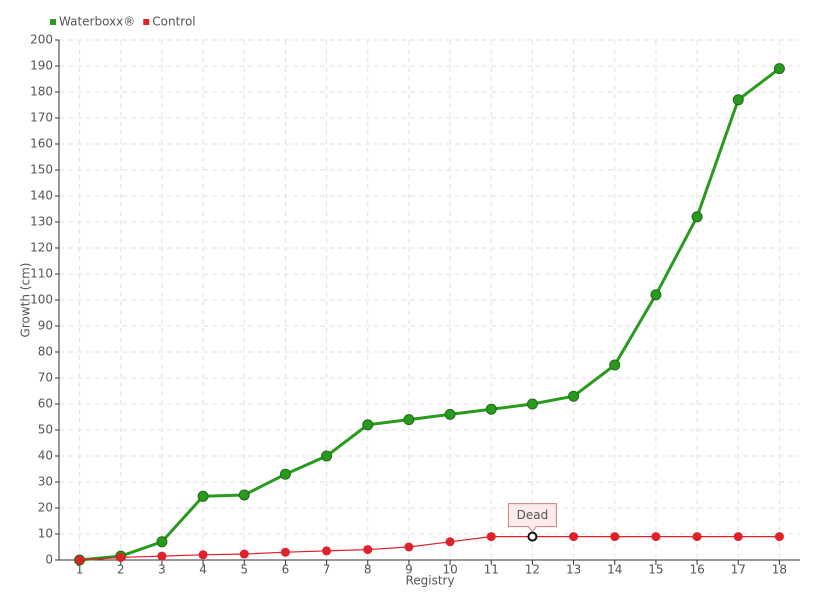 This screenshot has height=604, width=820. What do you see at coordinates (41, 40) in the screenshot?
I see `y-tick-label: 200` at bounding box center [41, 40].